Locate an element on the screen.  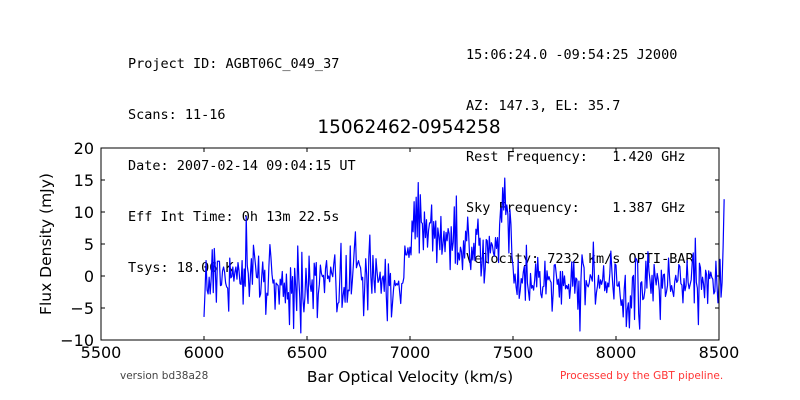
velocity: Velocity: 7232 km/s OPTI-BAR is located at coordinates (580, 259).